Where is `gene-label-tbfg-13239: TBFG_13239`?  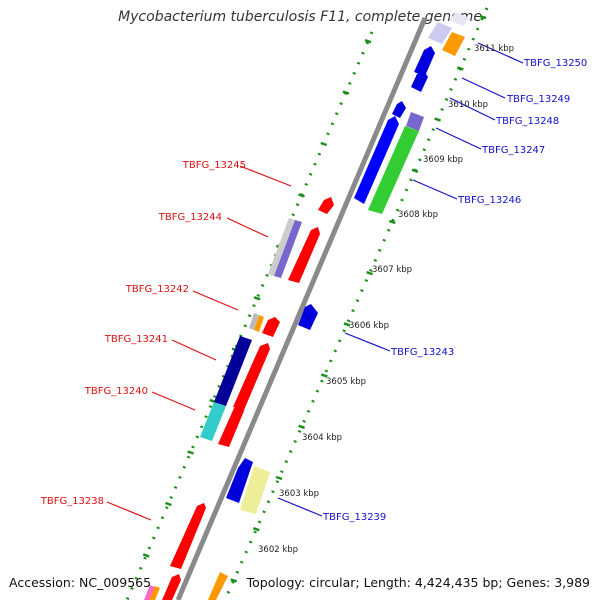 gene-label-tbfg-13239: TBFG_13239 is located at coordinates (354, 517).